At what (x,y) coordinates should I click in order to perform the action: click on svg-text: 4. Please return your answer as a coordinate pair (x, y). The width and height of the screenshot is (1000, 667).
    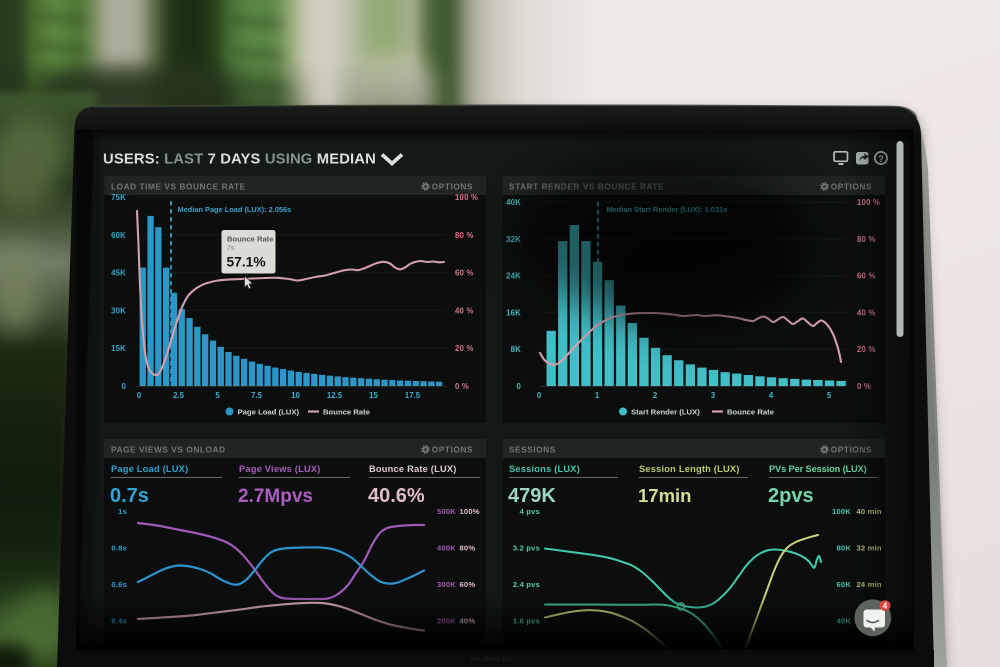
    Looking at the image, I should click on (885, 606).